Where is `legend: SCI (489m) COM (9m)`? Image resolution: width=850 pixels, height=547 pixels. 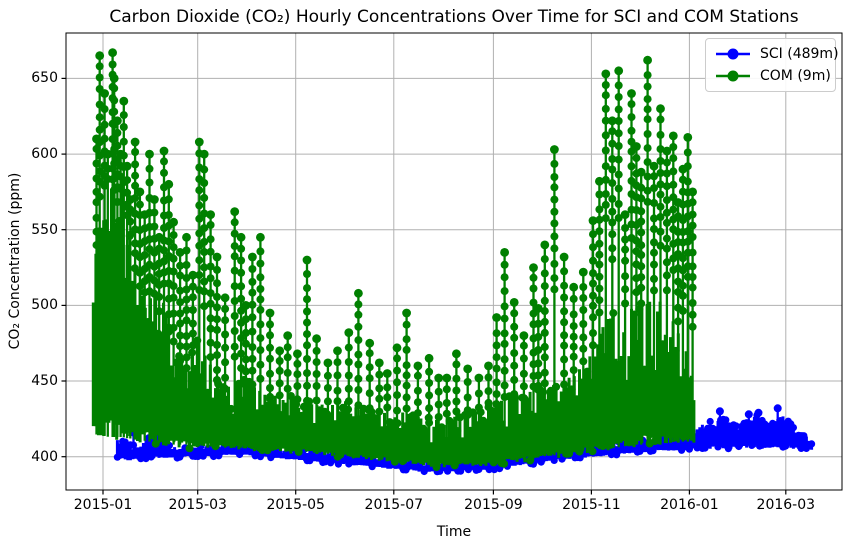 legend: SCI (489m) COM (9m) is located at coordinates (772, 65).